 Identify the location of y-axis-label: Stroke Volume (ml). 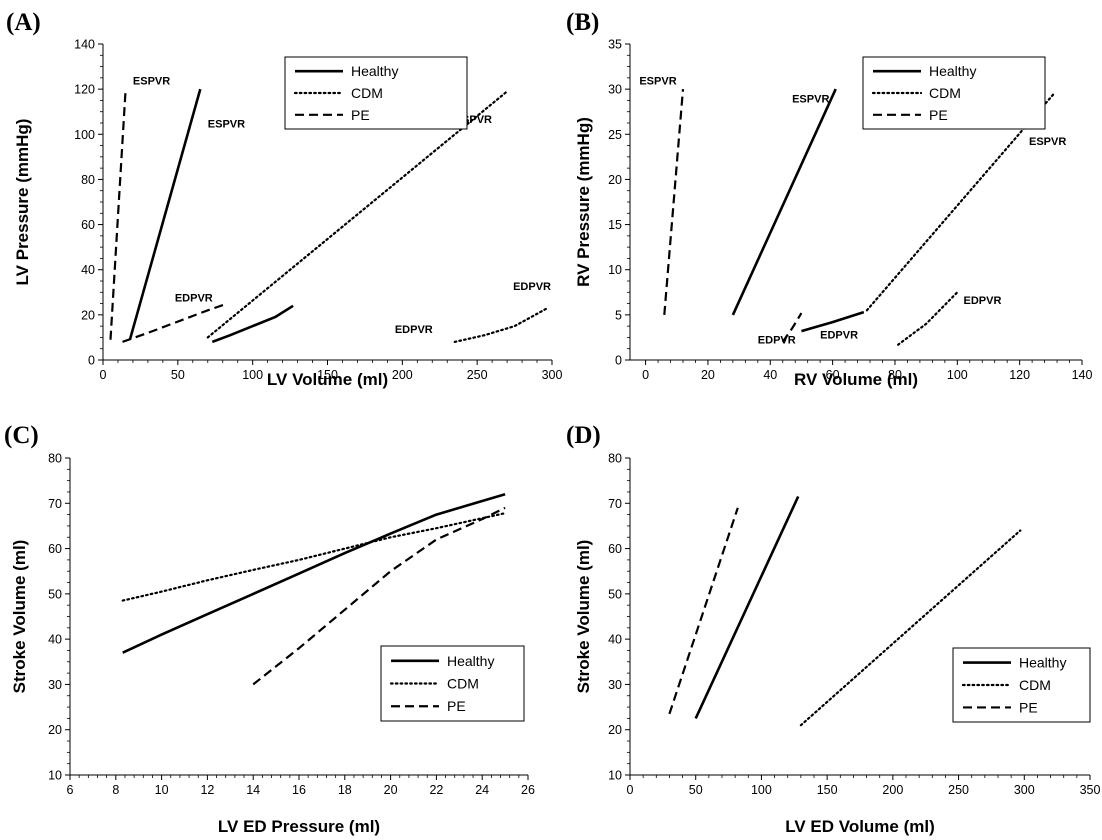
(583, 617).